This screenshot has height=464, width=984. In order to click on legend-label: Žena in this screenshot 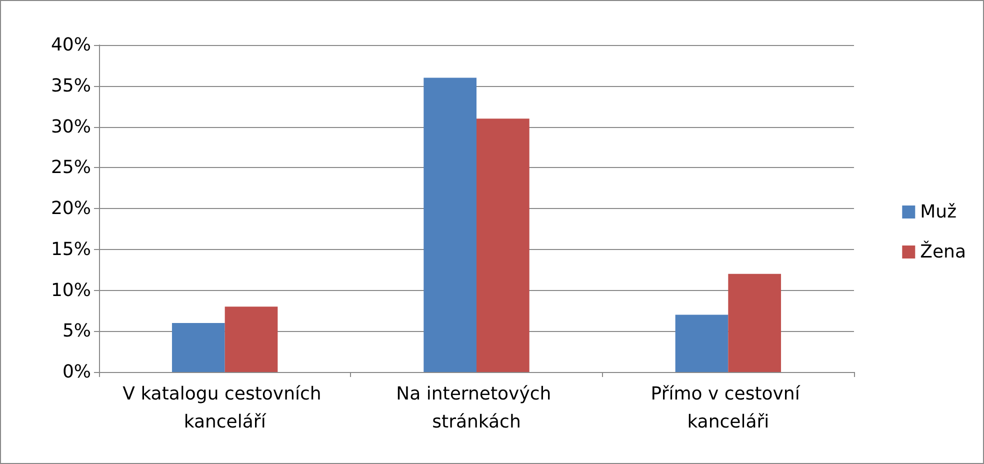, I will do `click(943, 251)`.